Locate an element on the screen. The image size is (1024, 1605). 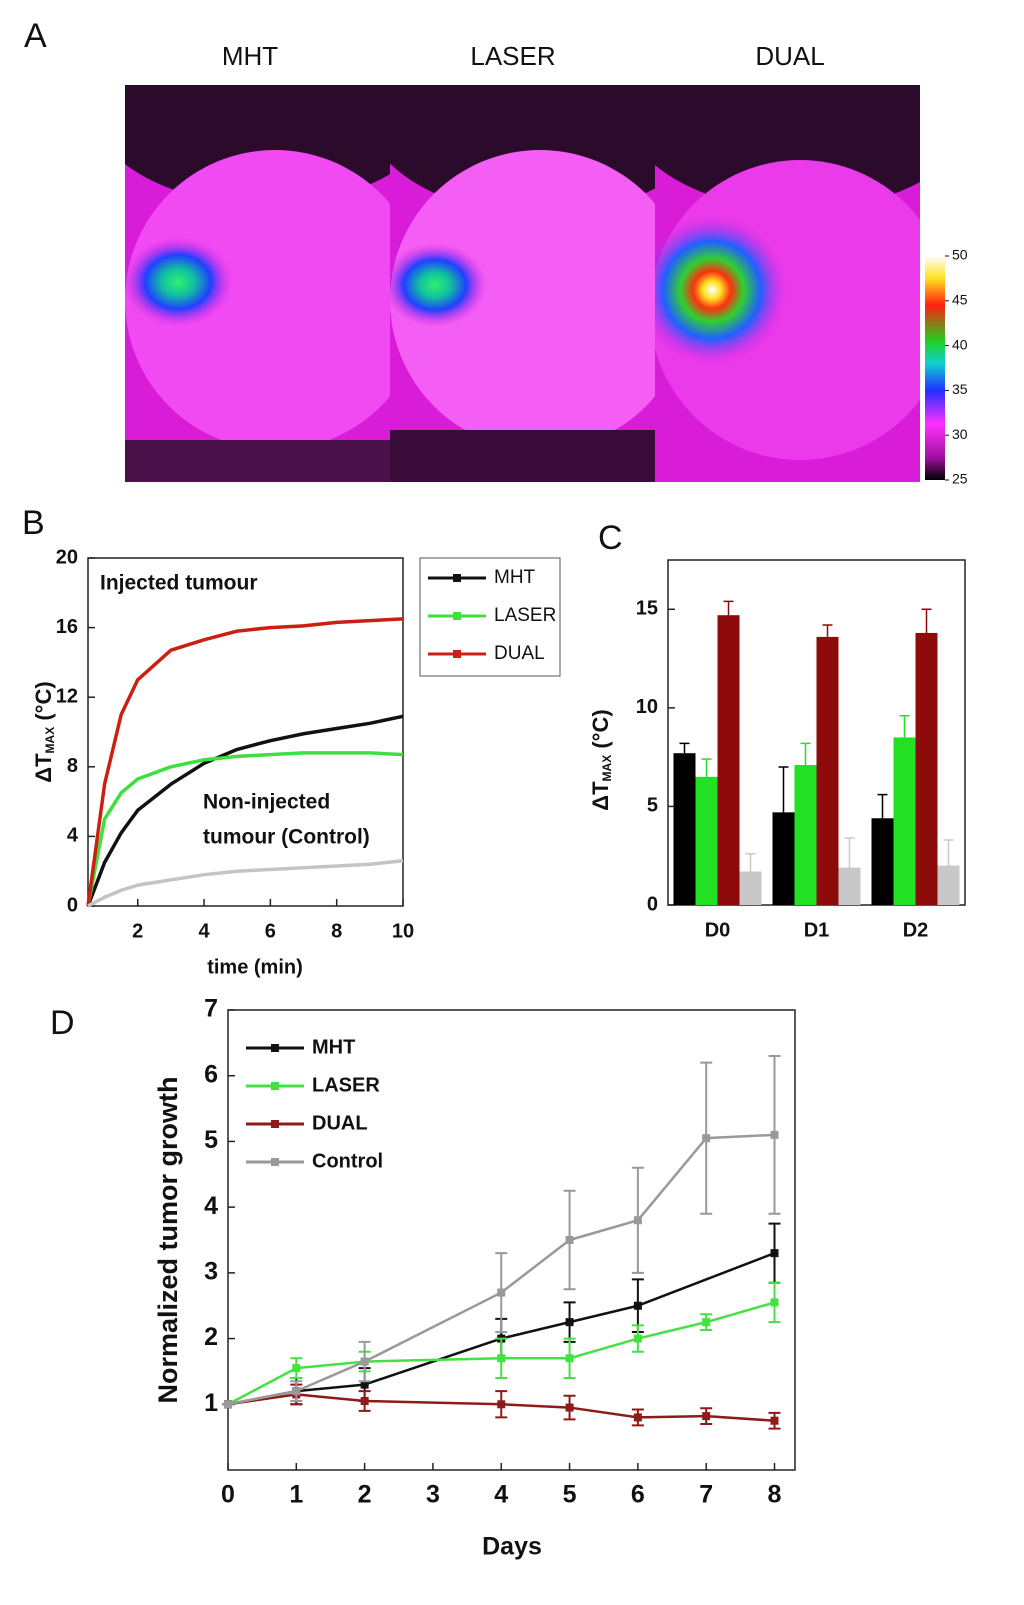
y-tick-label: 3 is located at coordinates (211, 1271).